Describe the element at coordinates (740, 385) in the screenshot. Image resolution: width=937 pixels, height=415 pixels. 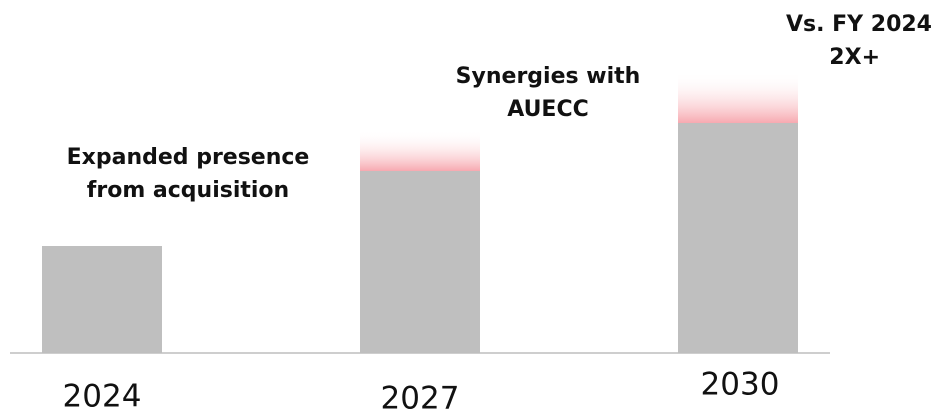
I see `x-tick-label: 2030` at that location.